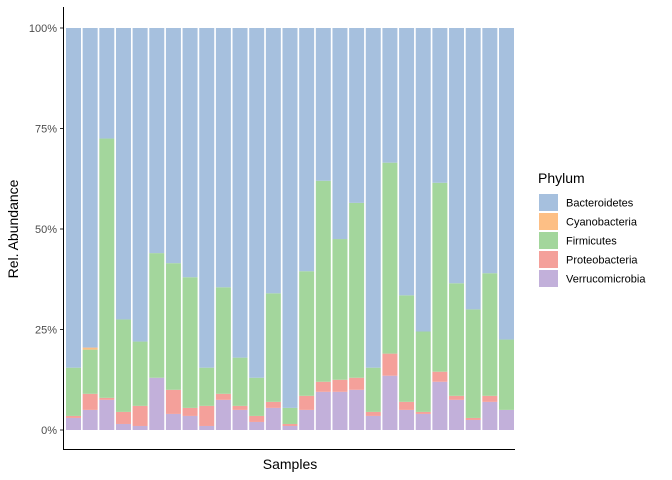 The height and width of the screenshot is (480, 672). Describe the element at coordinates (591, 242) in the screenshot. I see `legend-label-firmicutes: Firmicutes` at that location.